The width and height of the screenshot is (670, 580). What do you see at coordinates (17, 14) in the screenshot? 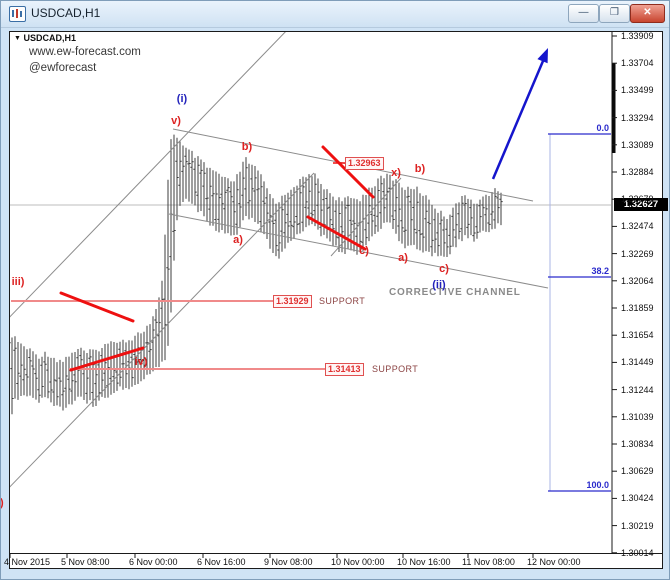
I see `chart-app-icon` at bounding box center [17, 14].